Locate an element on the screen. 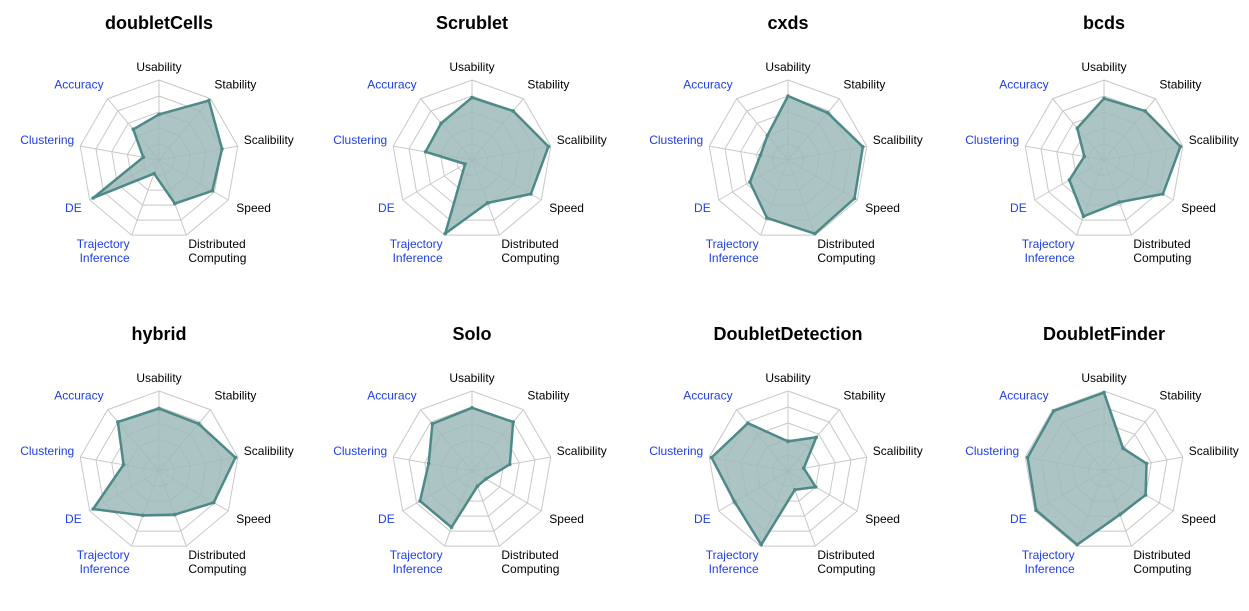  axis-label: Distributed Computing is located at coordinates (846, 562).